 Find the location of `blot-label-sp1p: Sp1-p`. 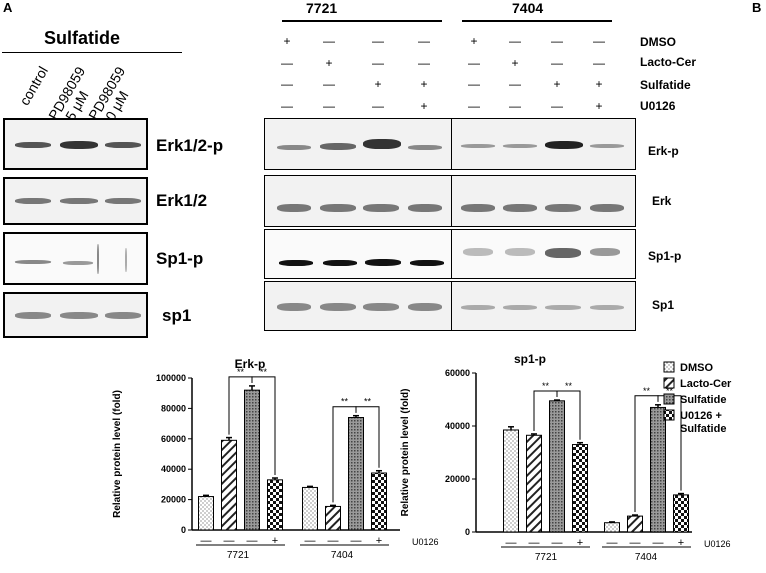

blot-label-sp1p: Sp1-p is located at coordinates (180, 258).